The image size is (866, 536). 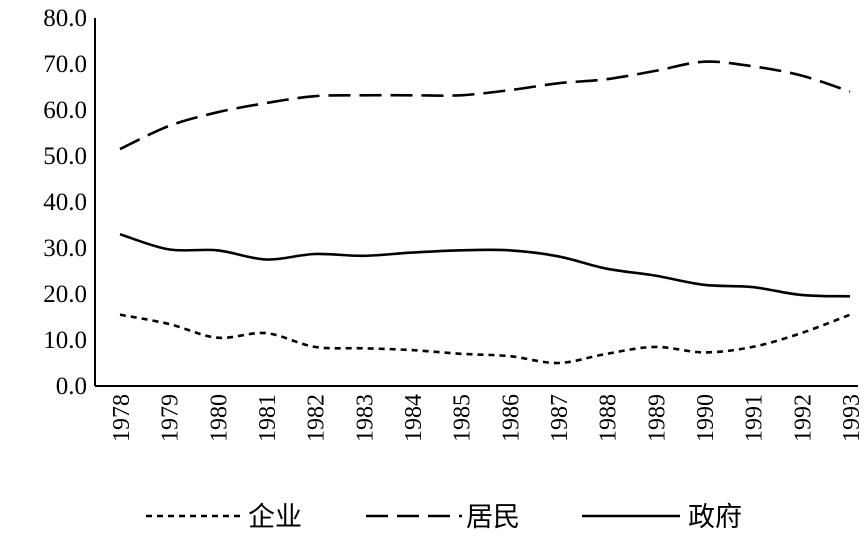 What do you see at coordinates (171, 418) in the screenshot?
I see `x-tick-label: 1979` at bounding box center [171, 418].